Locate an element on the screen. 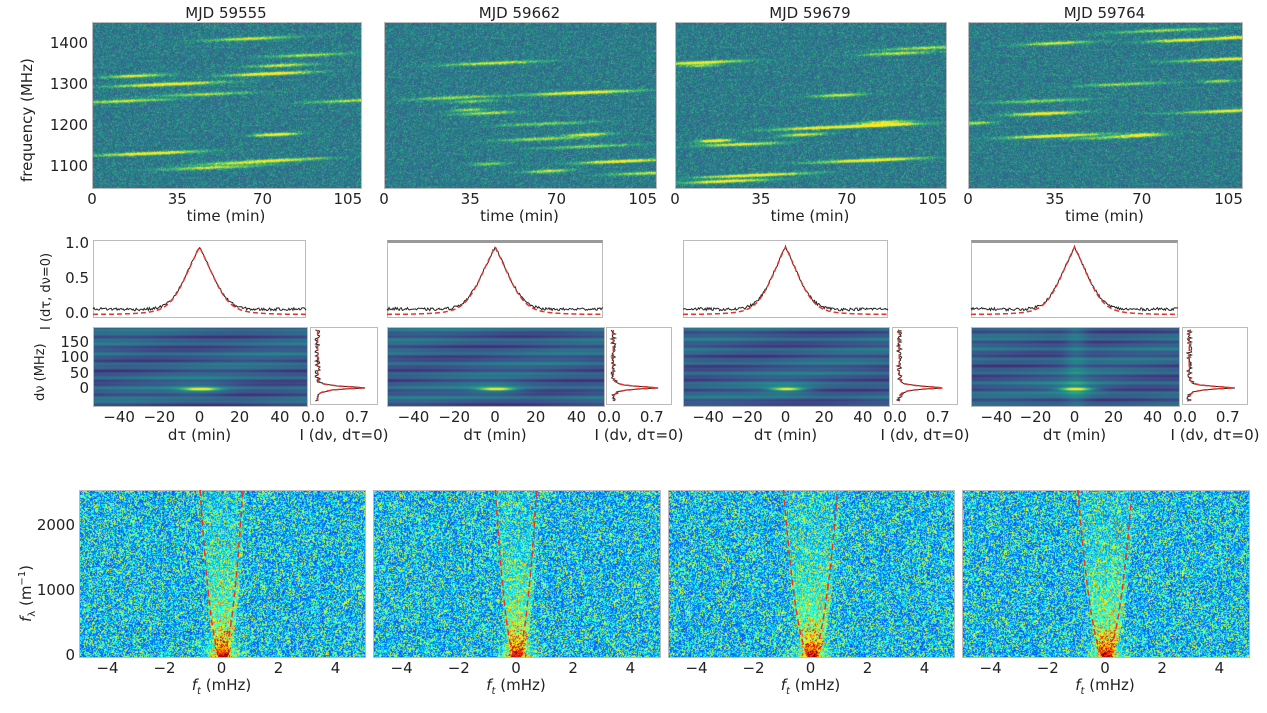 Image resolution: width=1267 pixels, height=713 pixels. y-tick-label: 1400 is located at coordinates (68, 42).